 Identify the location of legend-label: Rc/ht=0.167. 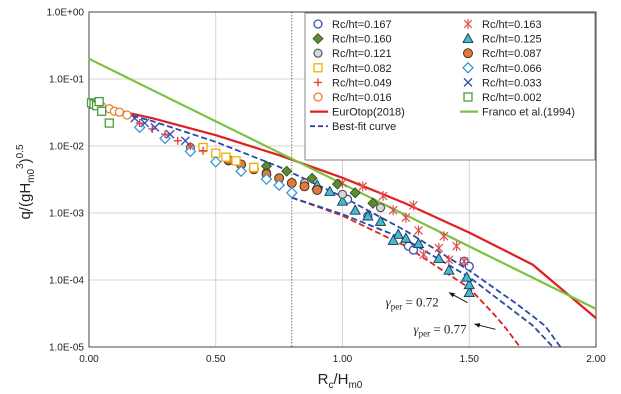
(362, 25).